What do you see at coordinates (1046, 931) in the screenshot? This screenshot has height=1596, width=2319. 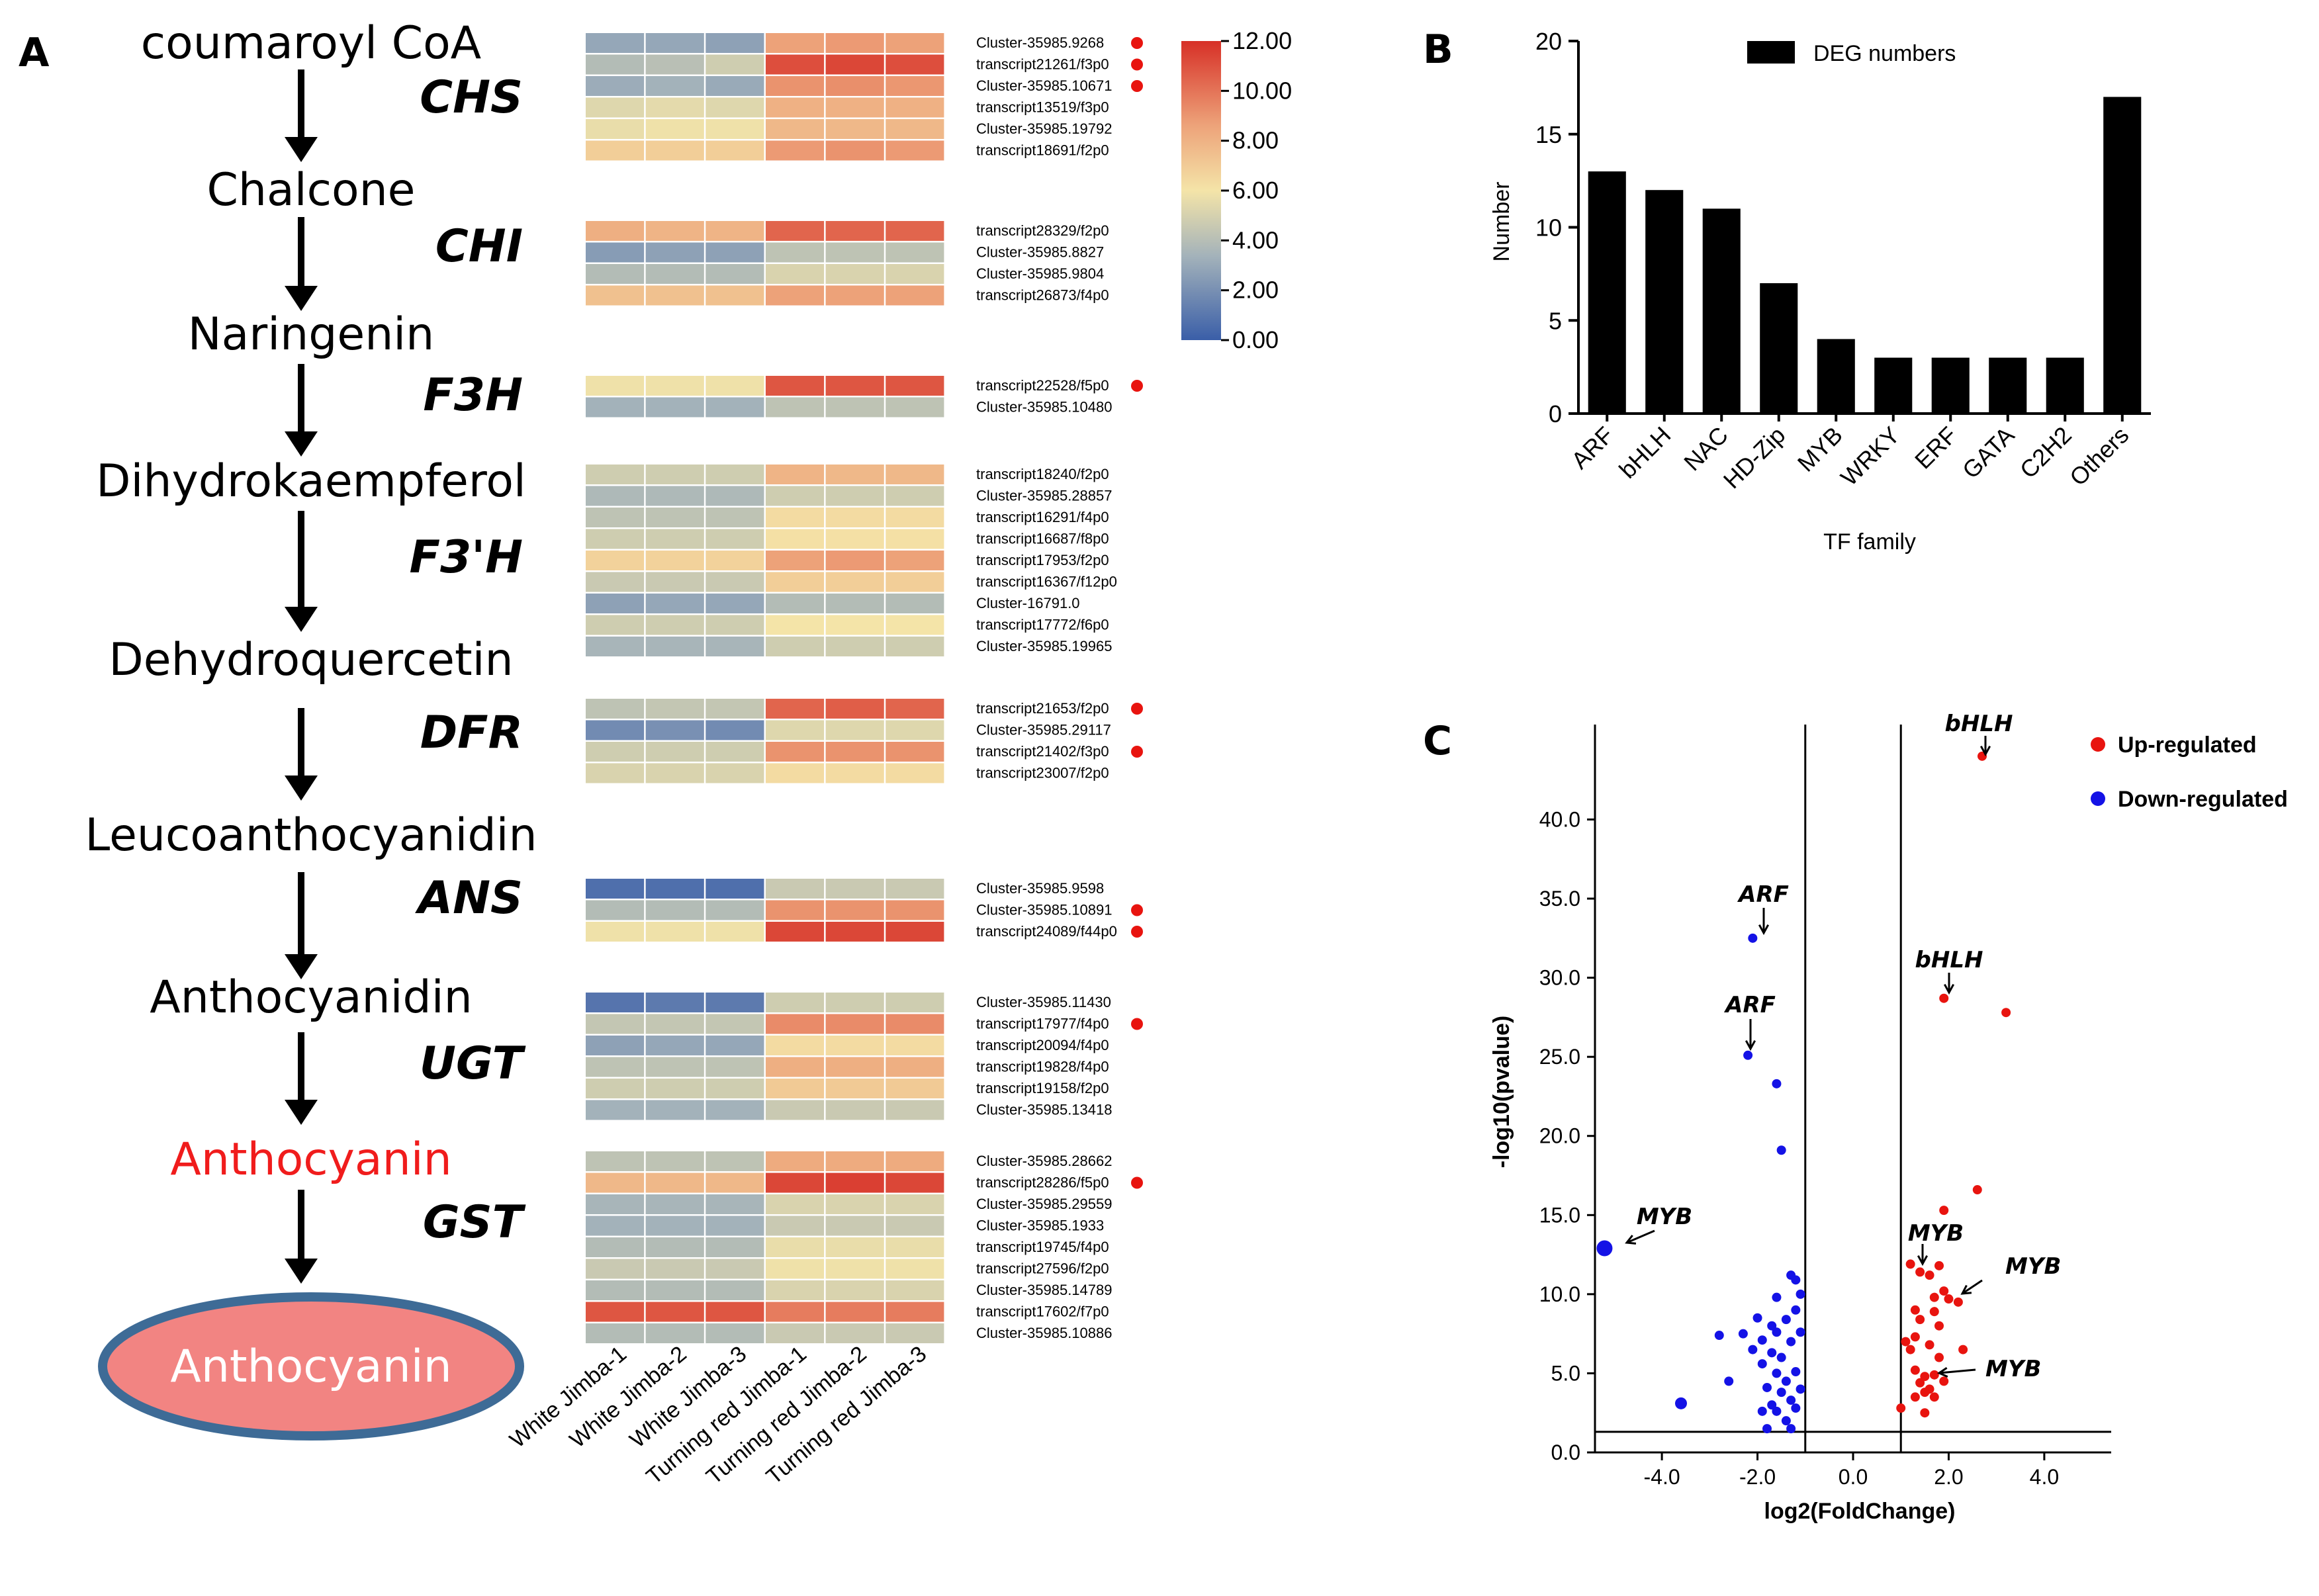 I see `gene-label: transcript24089/f44p0` at bounding box center [1046, 931].